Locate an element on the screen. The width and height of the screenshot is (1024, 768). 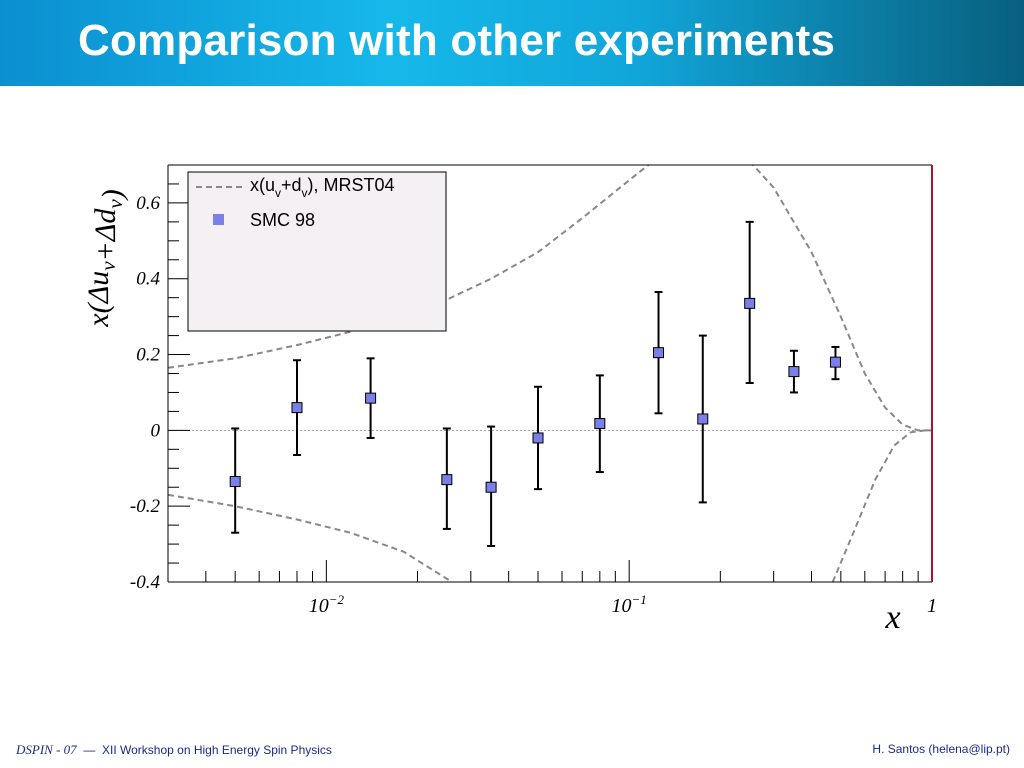
legend-square-swatch is located at coordinates (218, 219).